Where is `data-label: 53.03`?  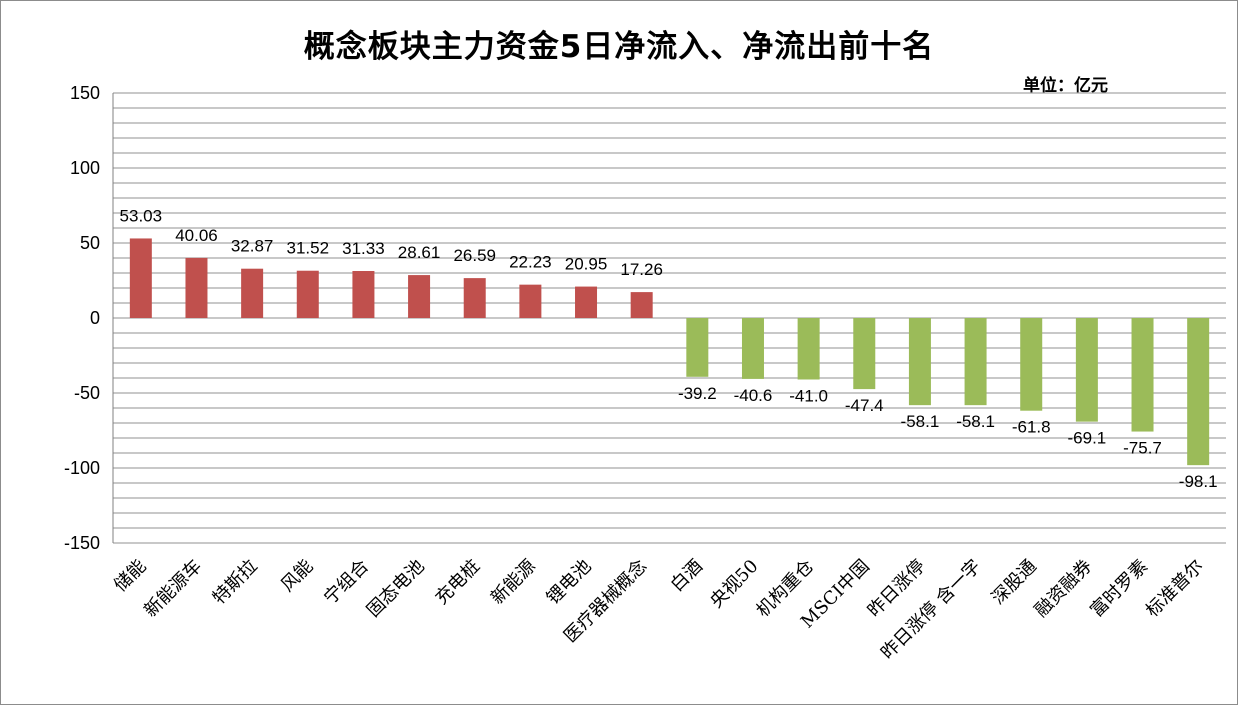 data-label: 53.03 is located at coordinates (141, 215).